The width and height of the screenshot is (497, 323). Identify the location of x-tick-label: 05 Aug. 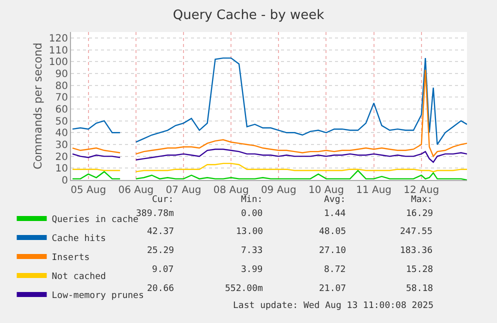
(88, 190).